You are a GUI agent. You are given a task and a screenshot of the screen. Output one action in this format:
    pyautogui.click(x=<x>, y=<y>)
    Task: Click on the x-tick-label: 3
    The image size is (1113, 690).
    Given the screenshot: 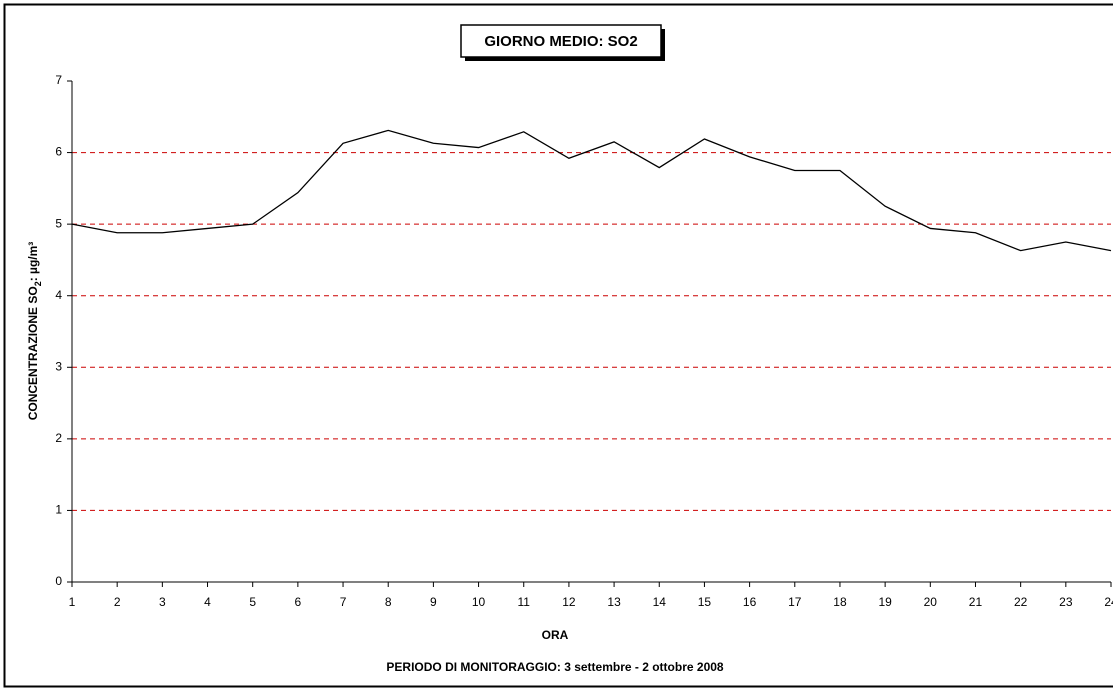 What is the action you would take?
    pyautogui.click(x=162, y=602)
    